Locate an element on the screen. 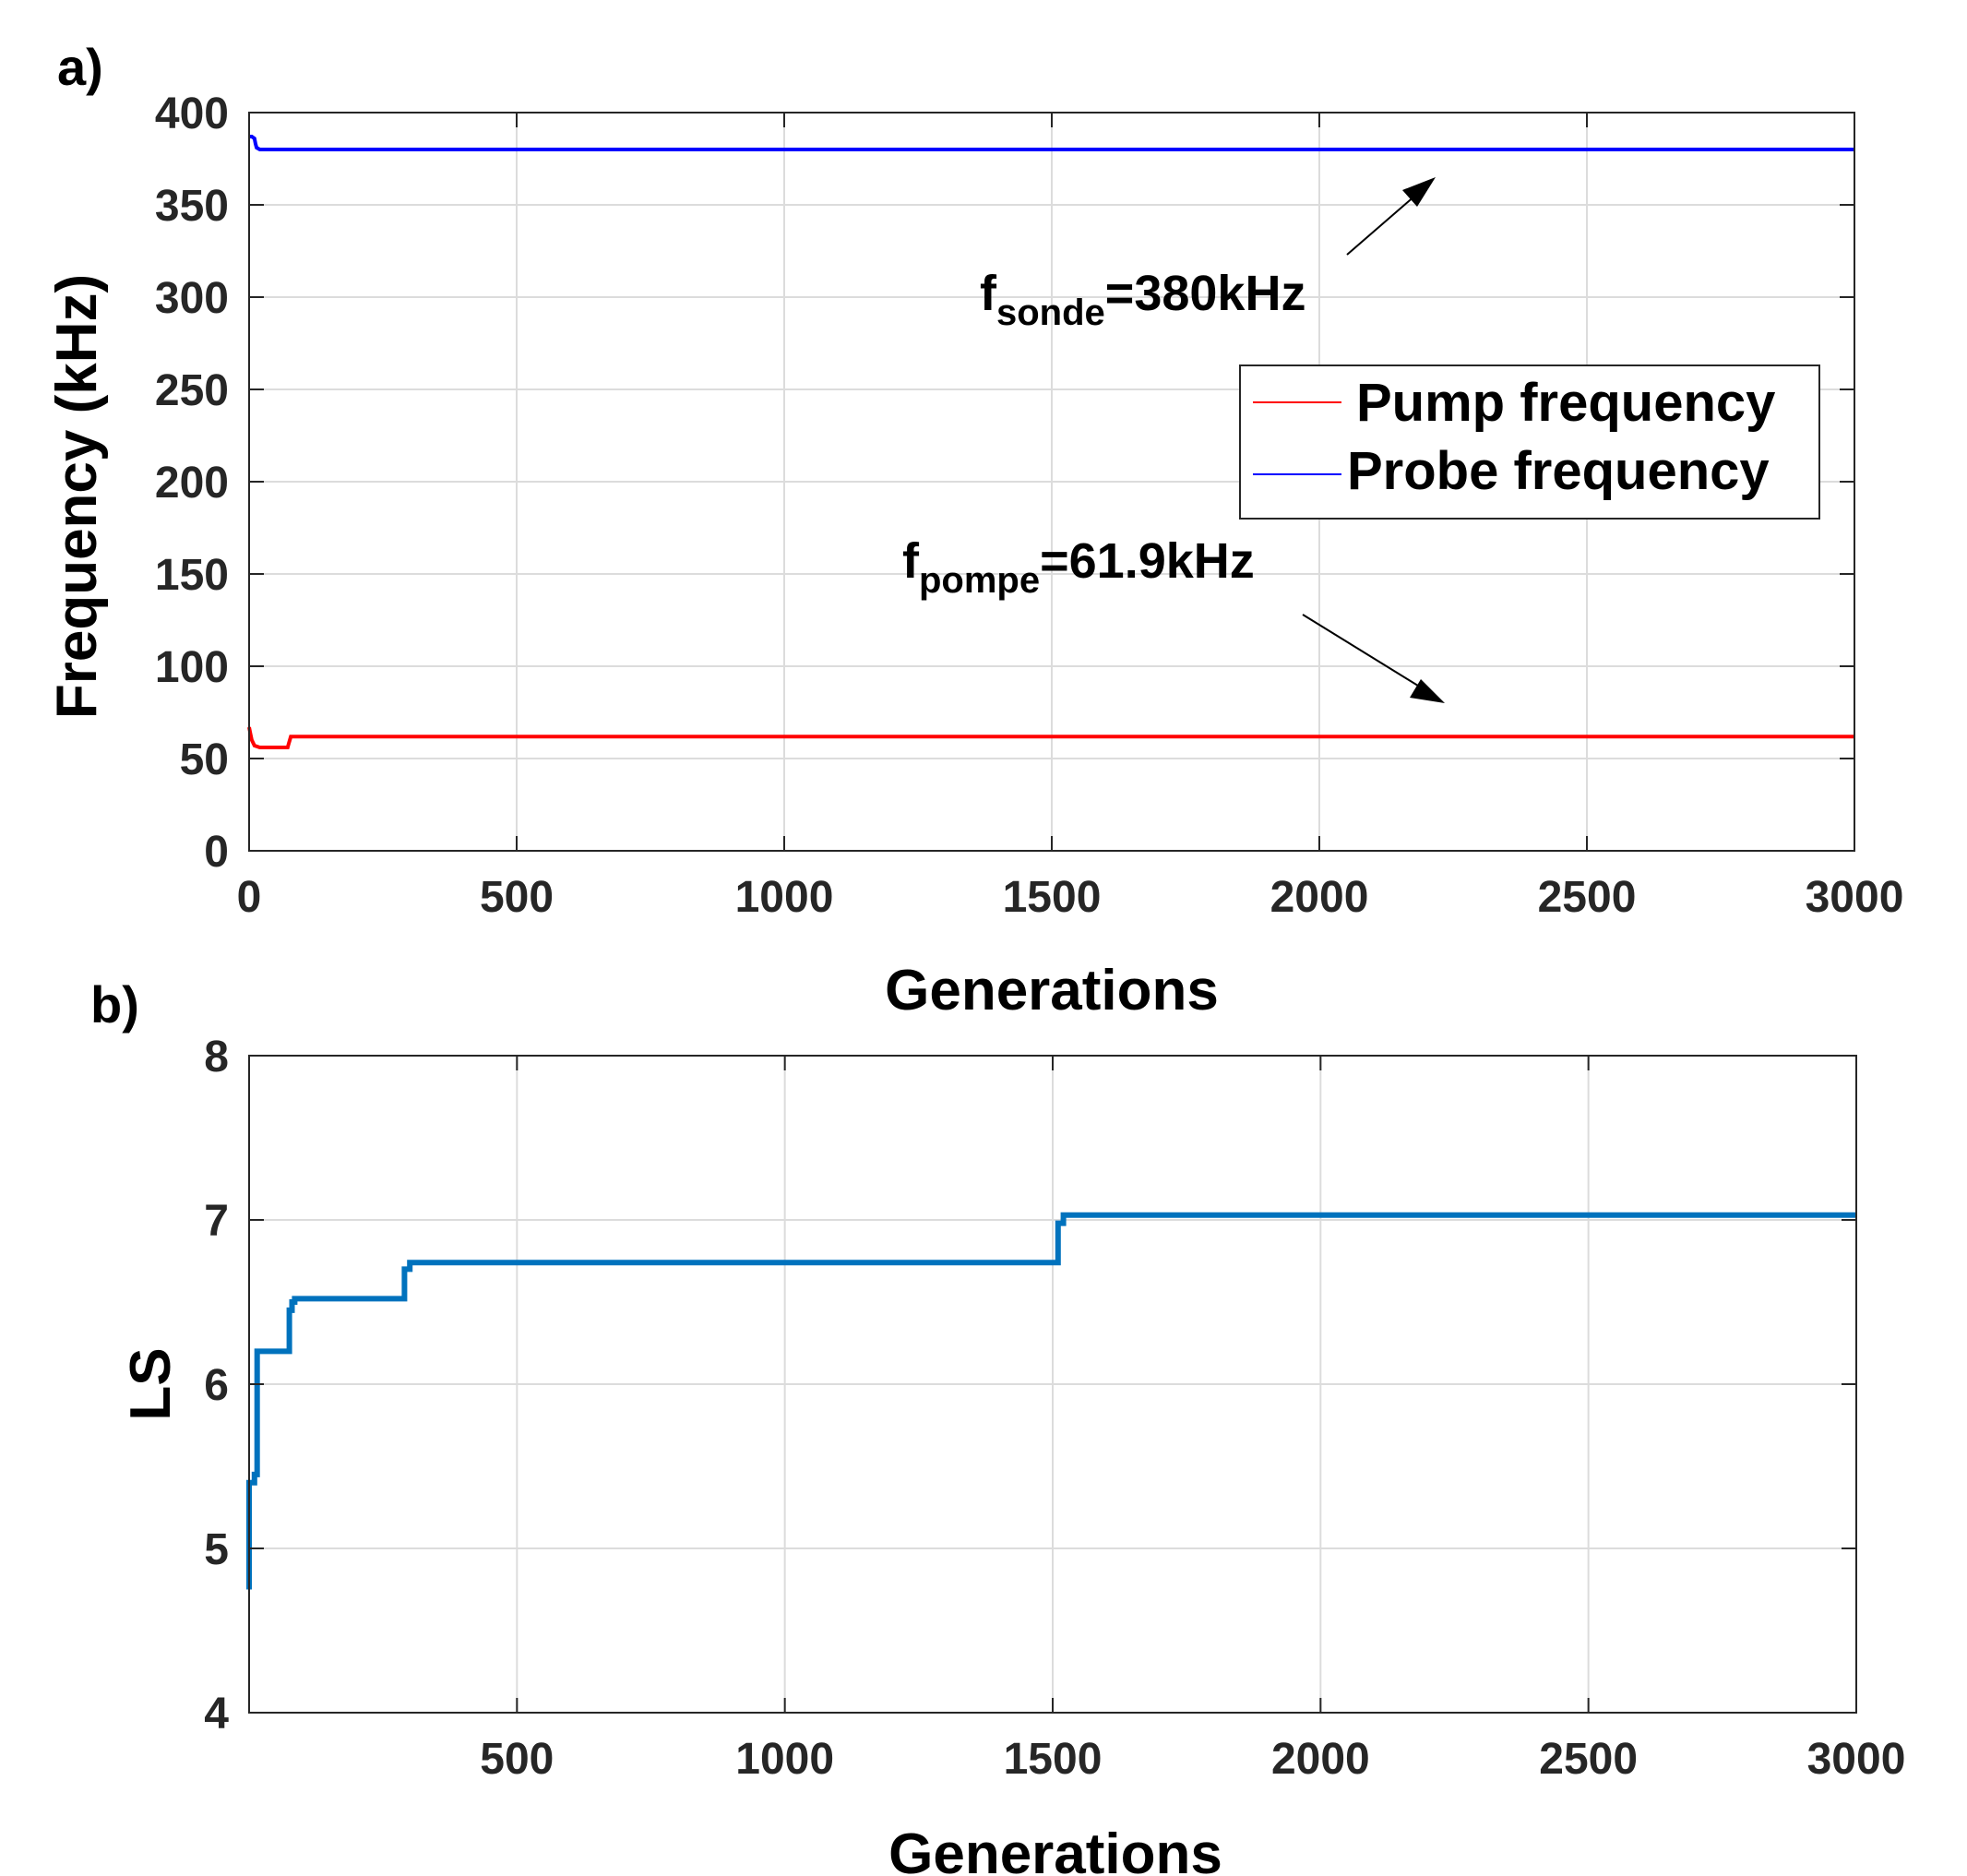  y-tick-label: 350 is located at coordinates (192, 206).